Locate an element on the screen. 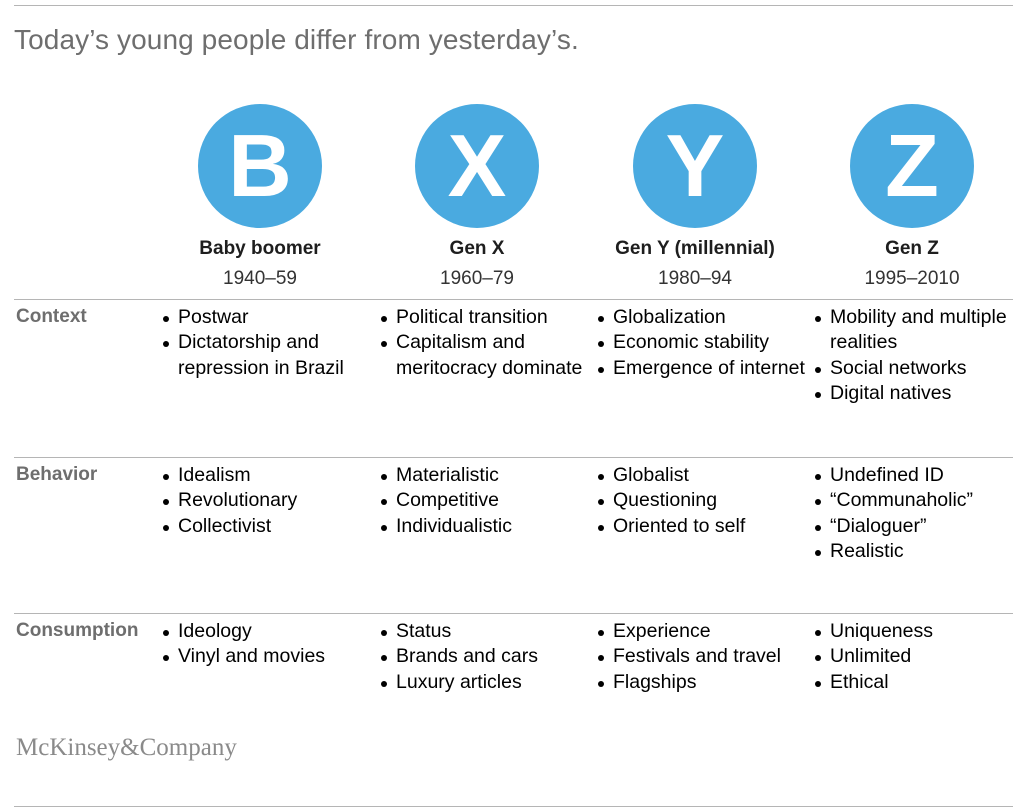  list-item: Experience is located at coordinates (702, 631).